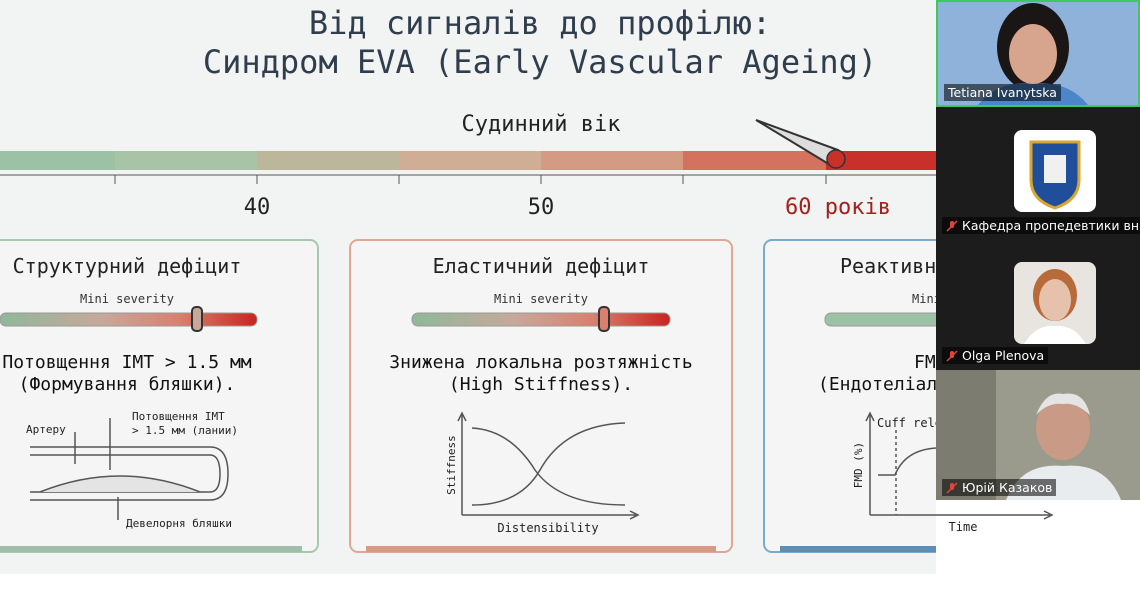 The image size is (1140, 600). I want to click on diagram-label: > 1.5 мм (лании), so click(185, 430).